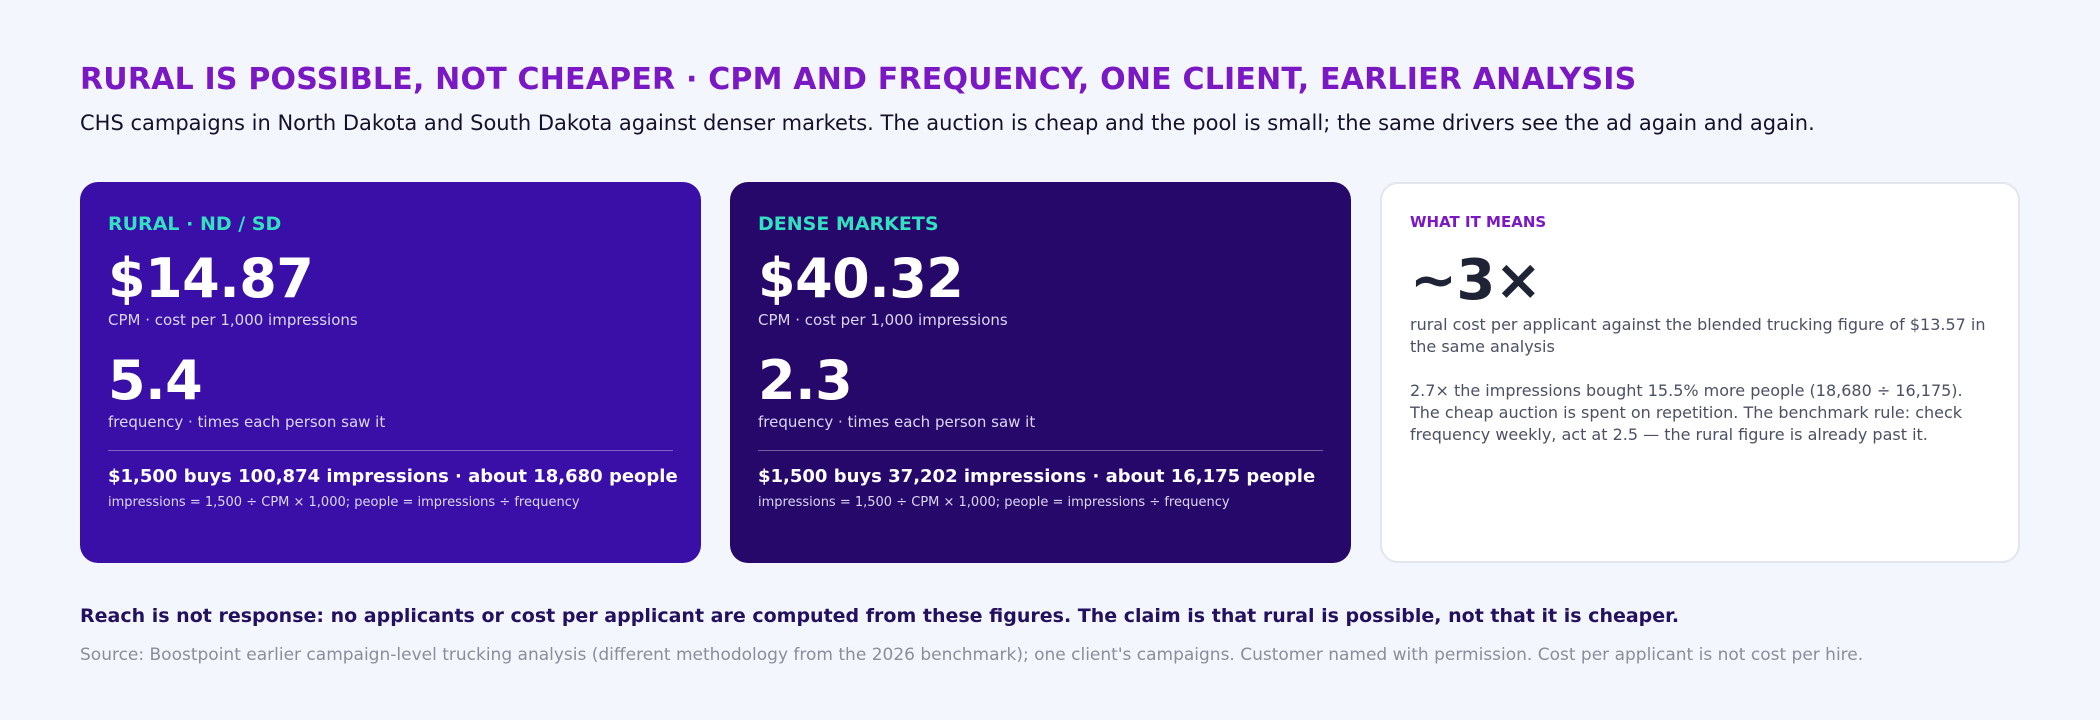  I want to click on dense-card-label: DENSE MARKETS, so click(848, 224).